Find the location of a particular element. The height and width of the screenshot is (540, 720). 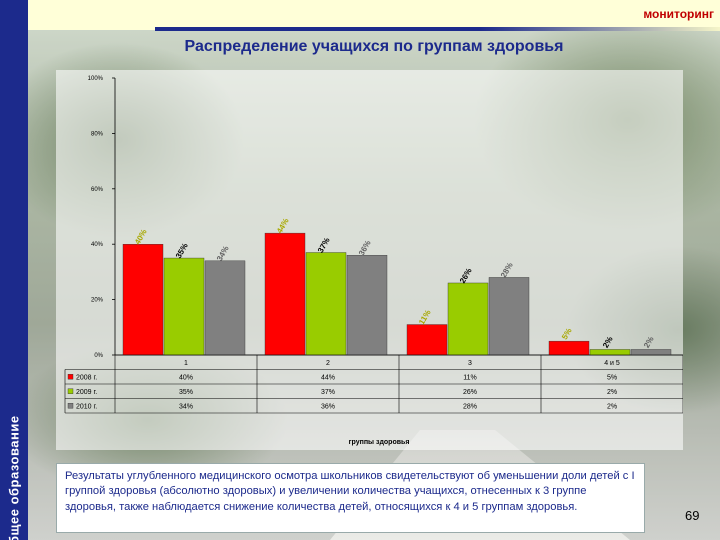

table-value: 36% is located at coordinates (328, 406).